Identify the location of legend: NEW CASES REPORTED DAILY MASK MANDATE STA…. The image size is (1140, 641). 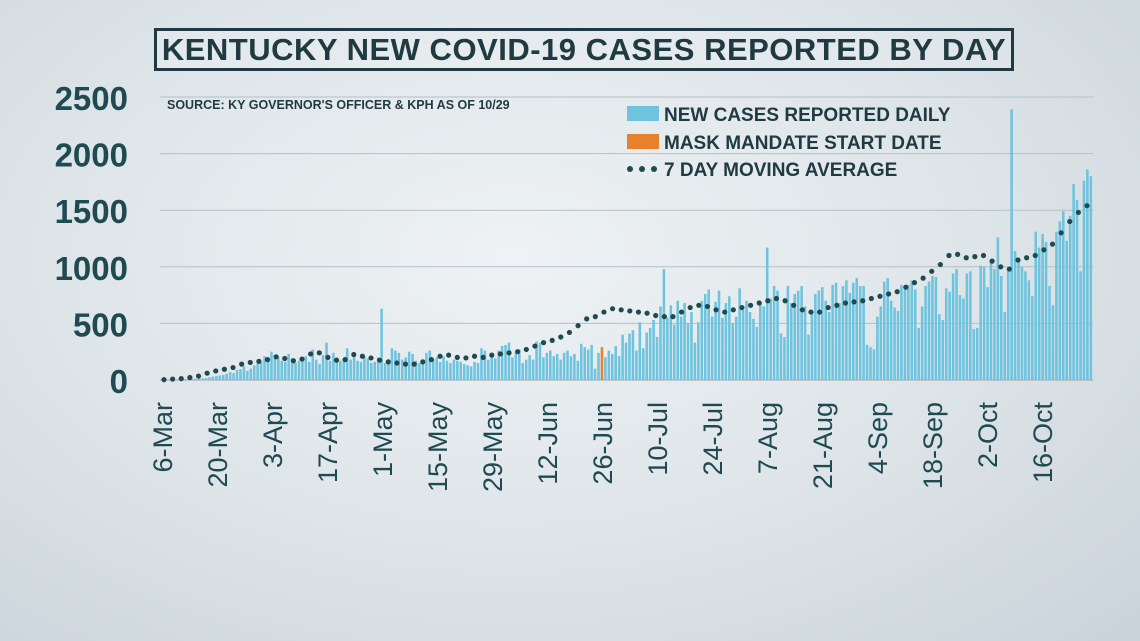
(789, 143).